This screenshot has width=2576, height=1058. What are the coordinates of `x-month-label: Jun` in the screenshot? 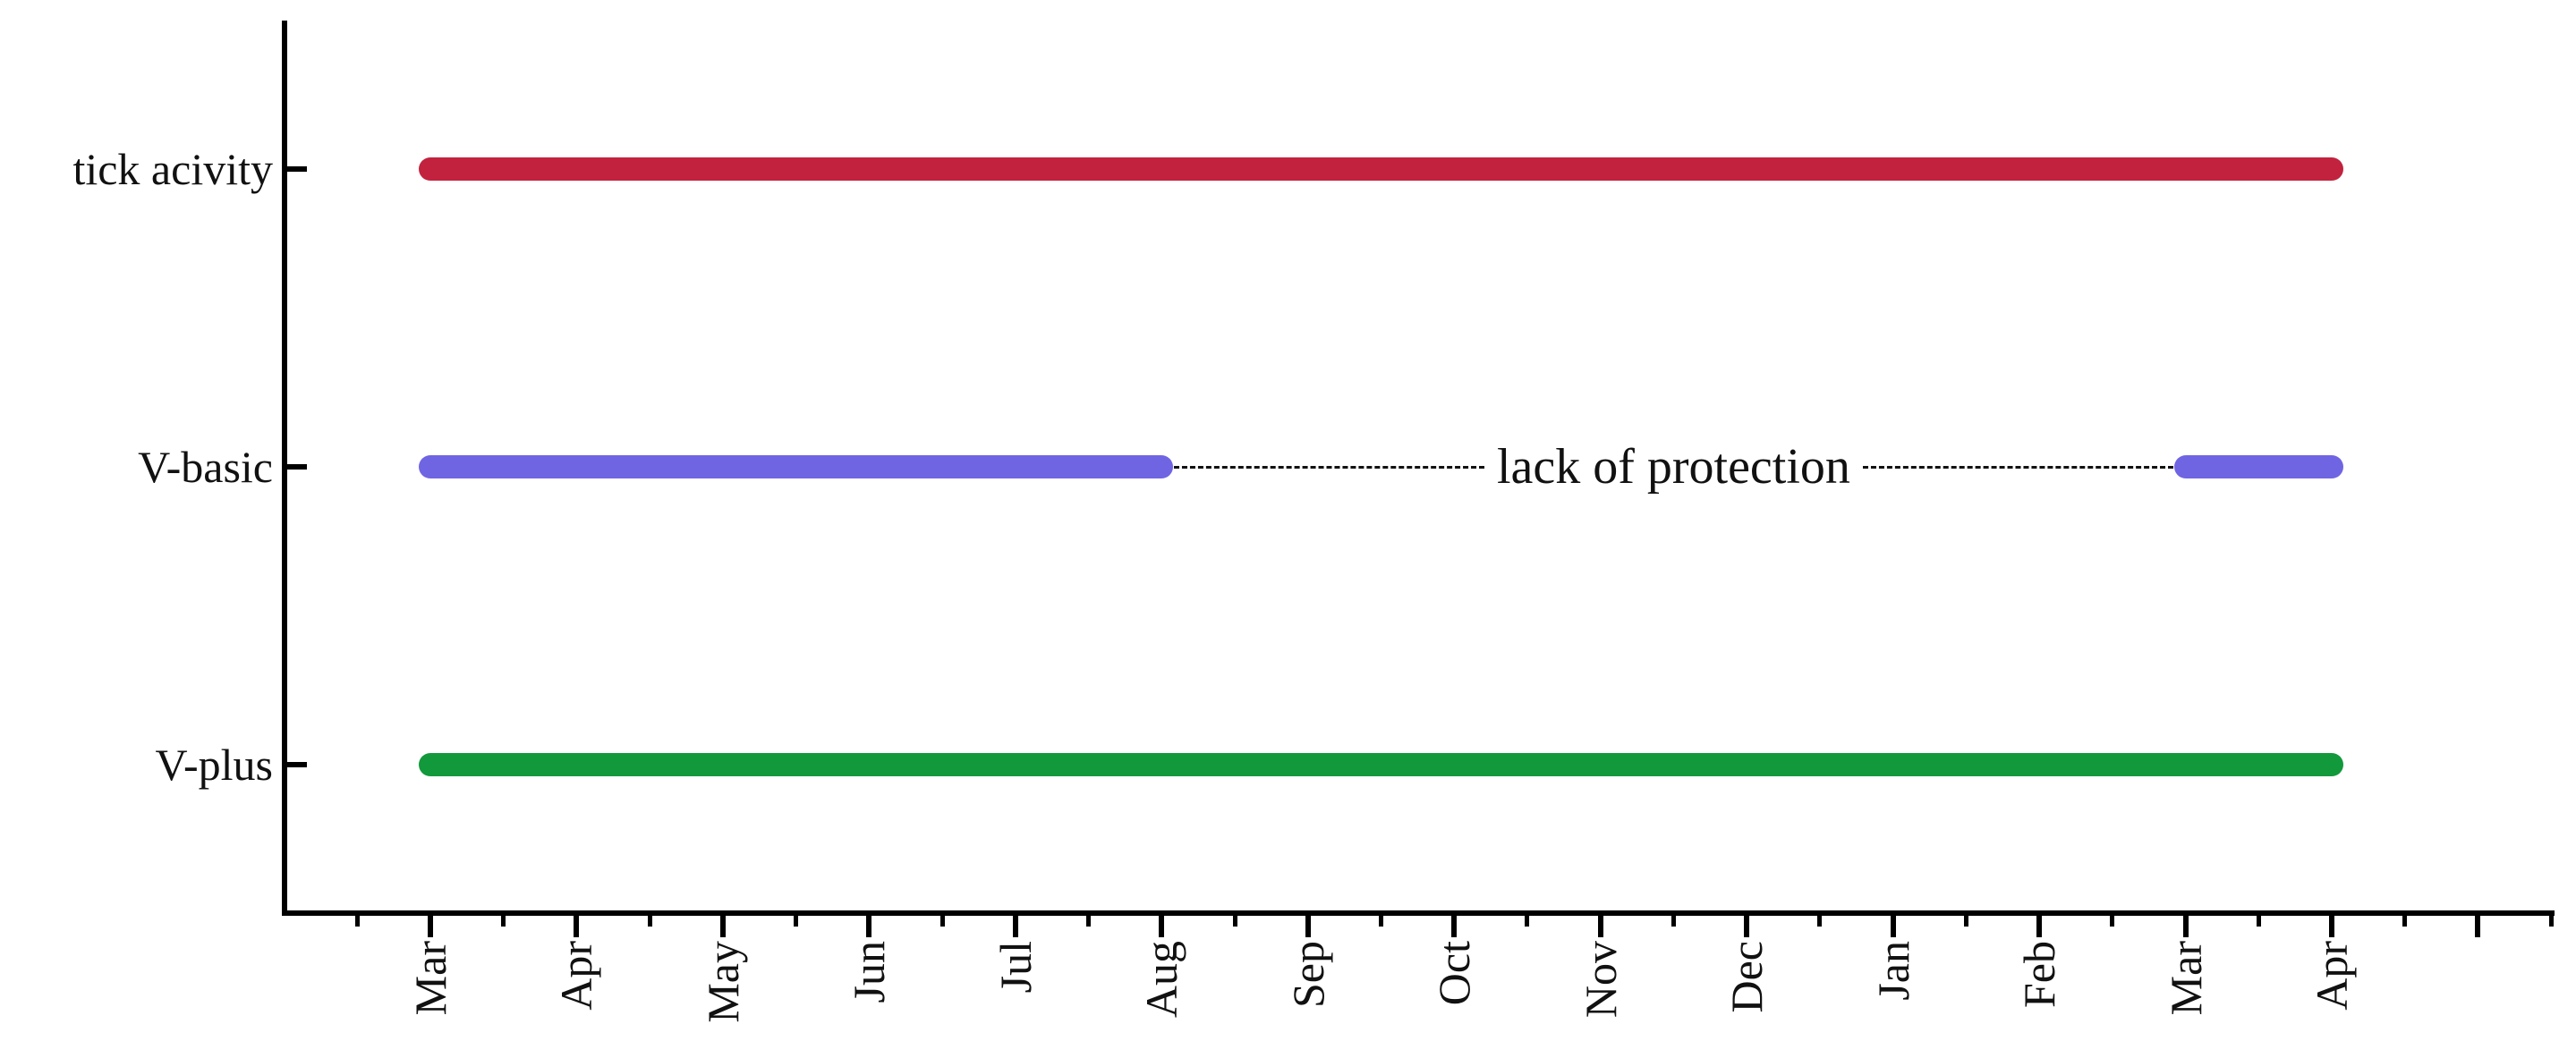 It's located at (869, 972).